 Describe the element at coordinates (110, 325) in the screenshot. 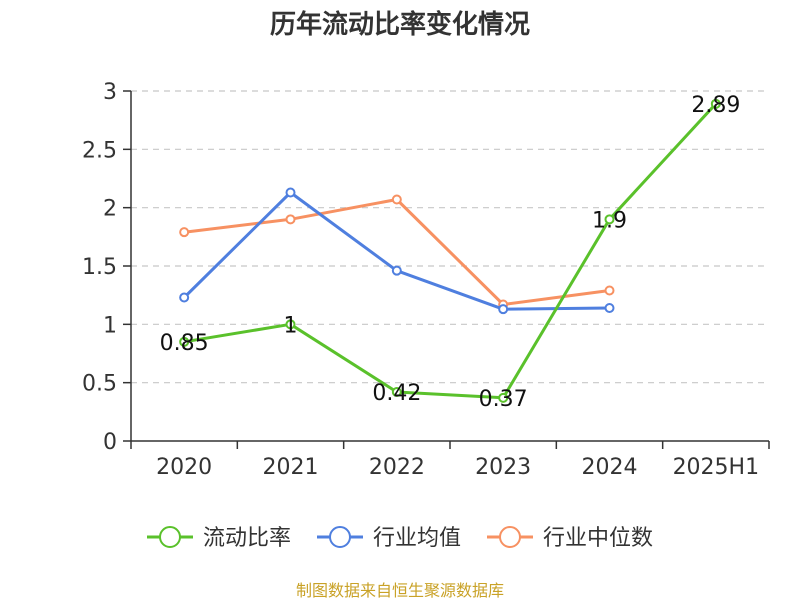

I see `y-tick-label: 1` at that location.